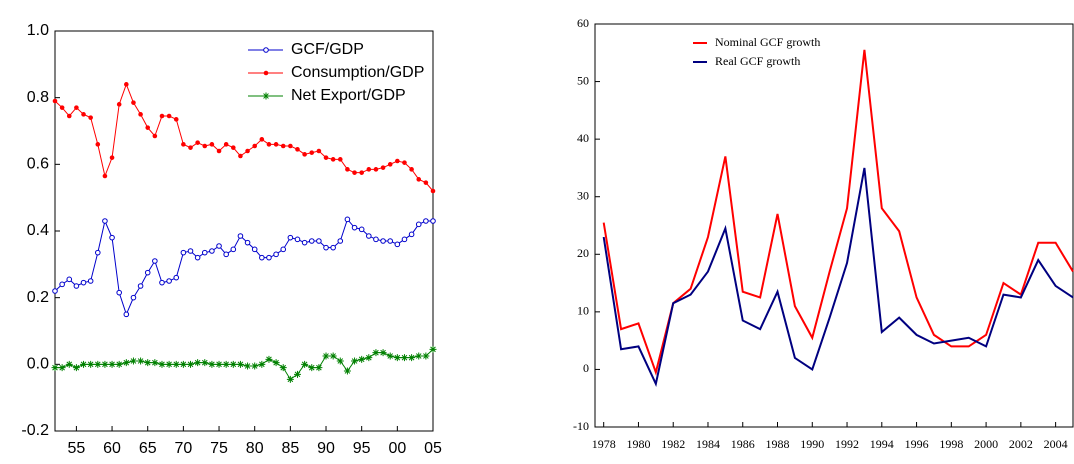 The height and width of the screenshot is (464, 1074). Describe the element at coordinates (326, 448) in the screenshot. I see `x-tick-label: 90` at that location.